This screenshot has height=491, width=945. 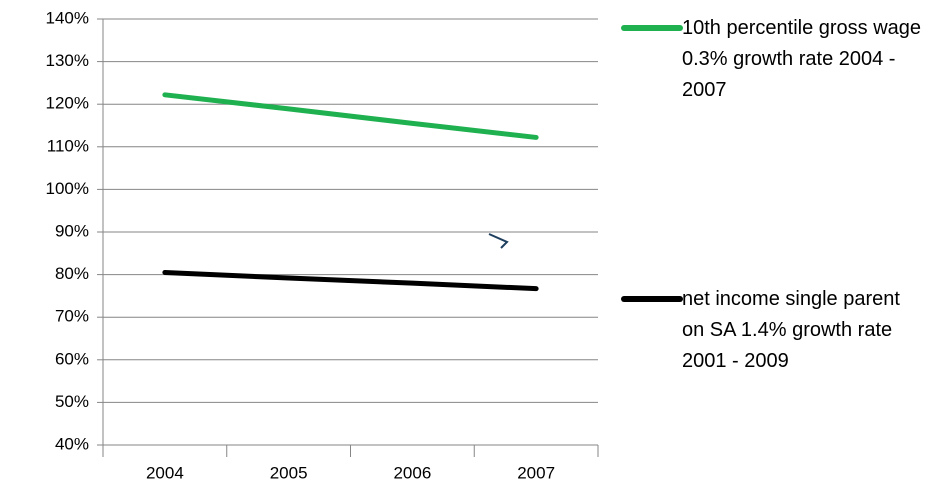 I want to click on y-tick-label: 60%, so click(x=72, y=358).